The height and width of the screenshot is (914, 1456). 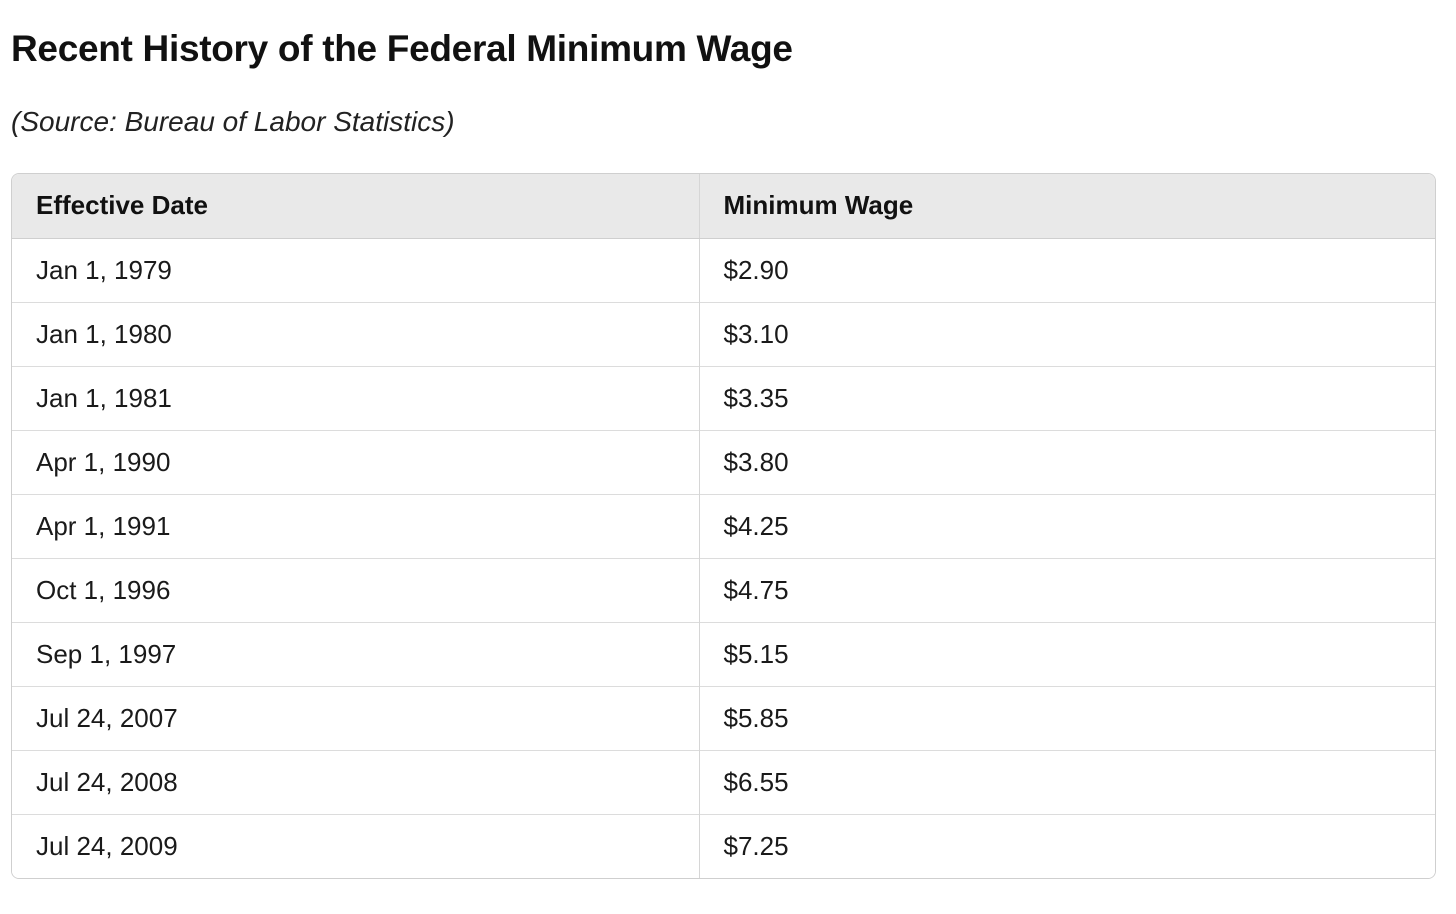 I want to click on minimum-wage-cell: $3.35, so click(x=1067, y=397).